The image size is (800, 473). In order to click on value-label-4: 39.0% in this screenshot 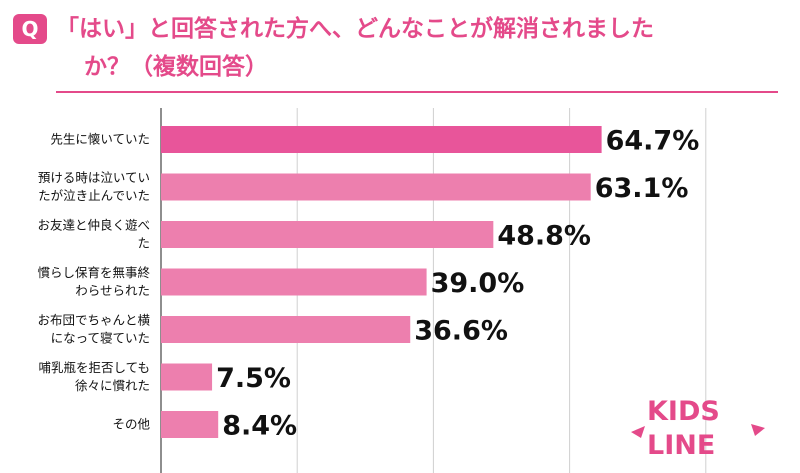, I will do `click(478, 283)`.